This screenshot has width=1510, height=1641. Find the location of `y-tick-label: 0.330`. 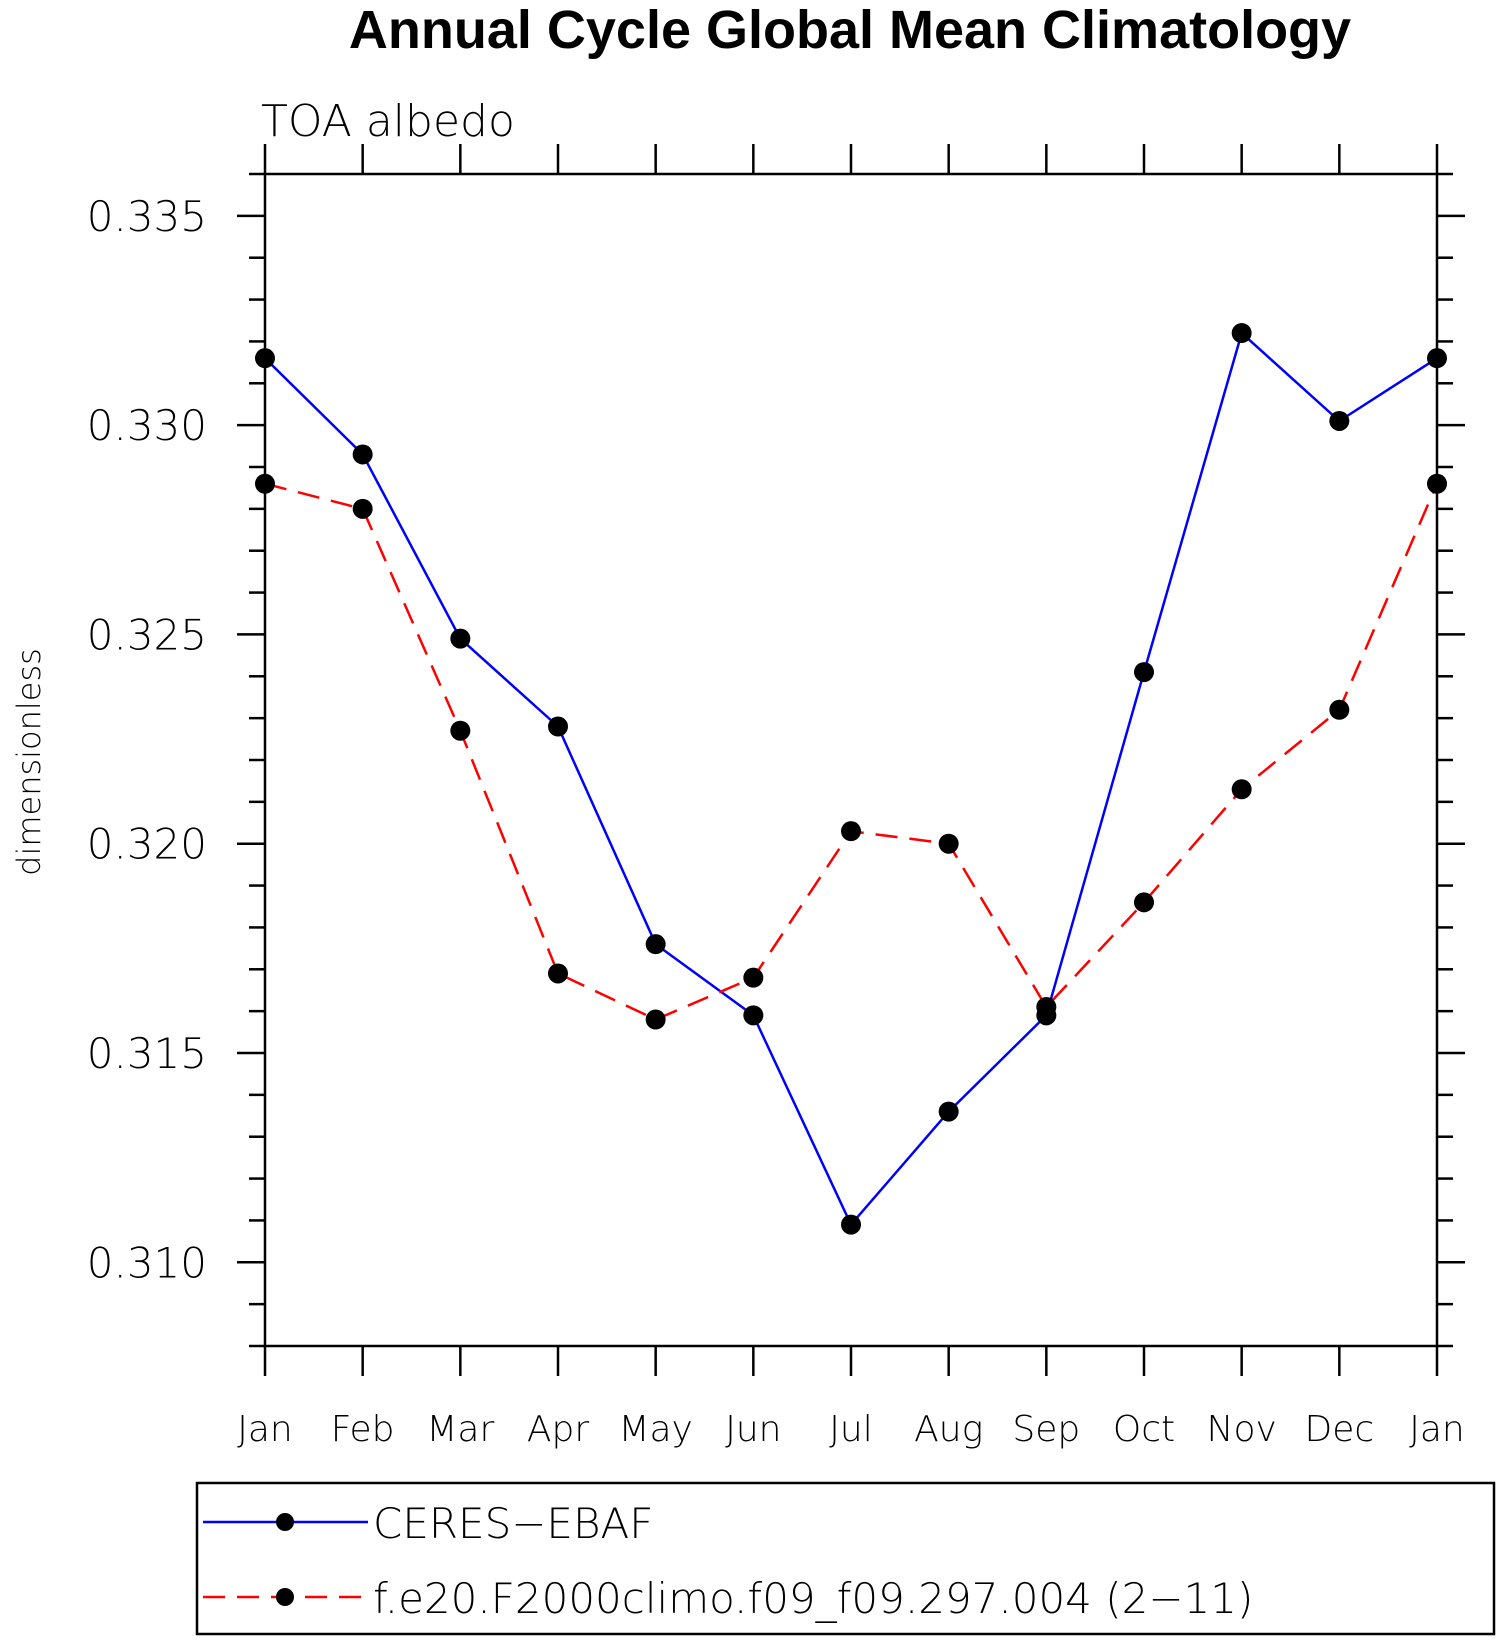

y-tick-label: 0.330 is located at coordinates (147, 425).